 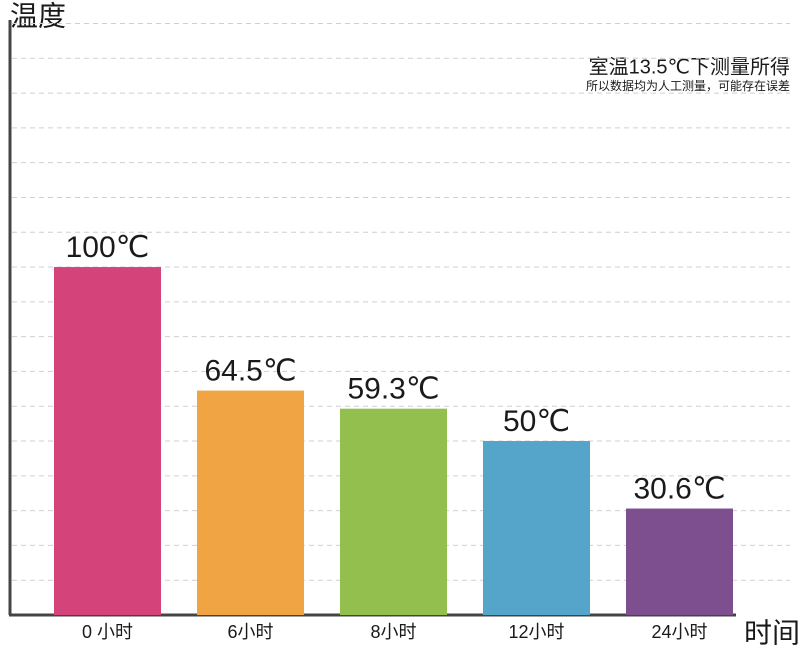 I want to click on y-axis-label: 温度, so click(x=38, y=15).